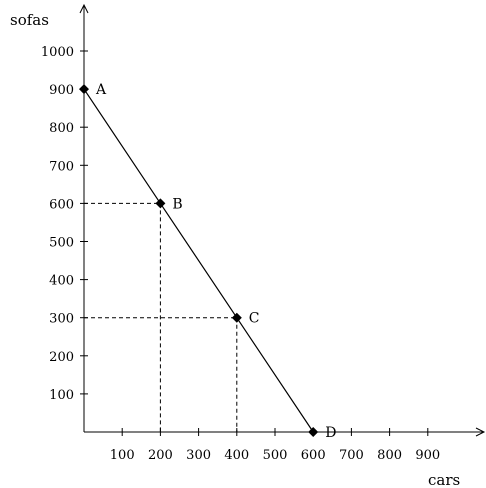 The height and width of the screenshot is (488, 486). What do you see at coordinates (61, 90) in the screenshot?
I see `y-tick-label: 900` at bounding box center [61, 90].